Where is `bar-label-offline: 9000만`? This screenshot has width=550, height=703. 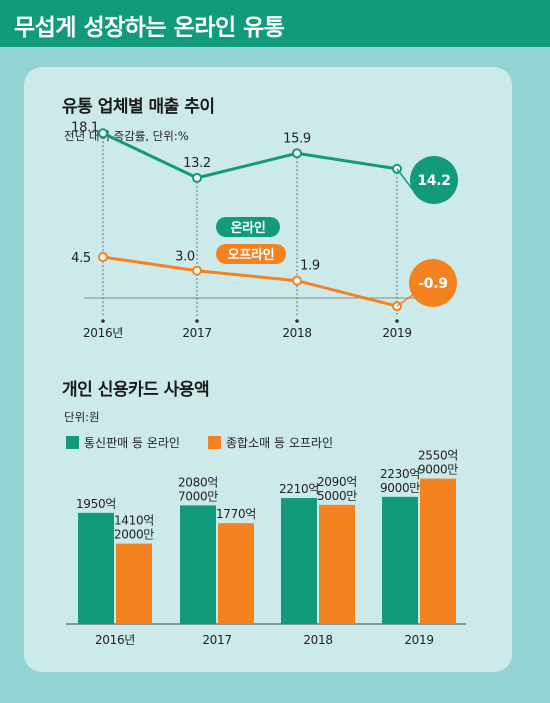
bar-label-offline: 9000만 is located at coordinates (438, 470).